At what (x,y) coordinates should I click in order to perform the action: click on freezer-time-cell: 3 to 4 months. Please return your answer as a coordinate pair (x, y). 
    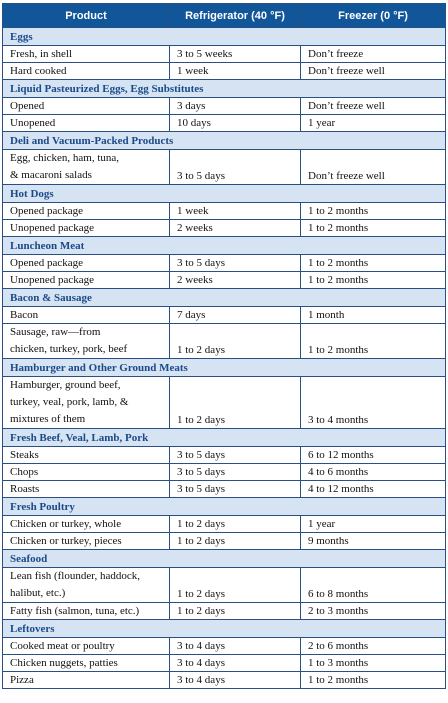
    Looking at the image, I should click on (373, 402).